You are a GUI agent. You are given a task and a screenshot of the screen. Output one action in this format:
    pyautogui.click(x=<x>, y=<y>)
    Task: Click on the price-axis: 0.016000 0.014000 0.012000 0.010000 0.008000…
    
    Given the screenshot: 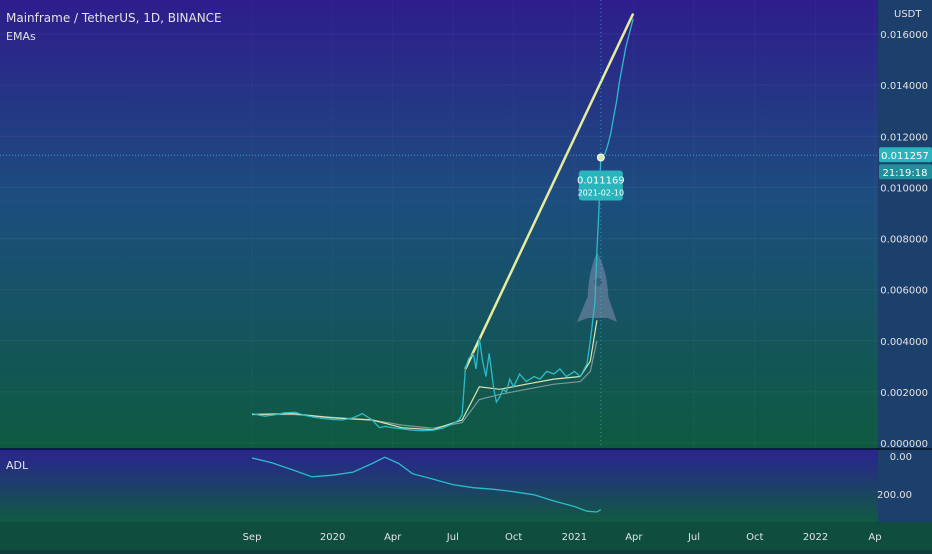 What is the action you would take?
    pyautogui.click(x=904, y=240)
    